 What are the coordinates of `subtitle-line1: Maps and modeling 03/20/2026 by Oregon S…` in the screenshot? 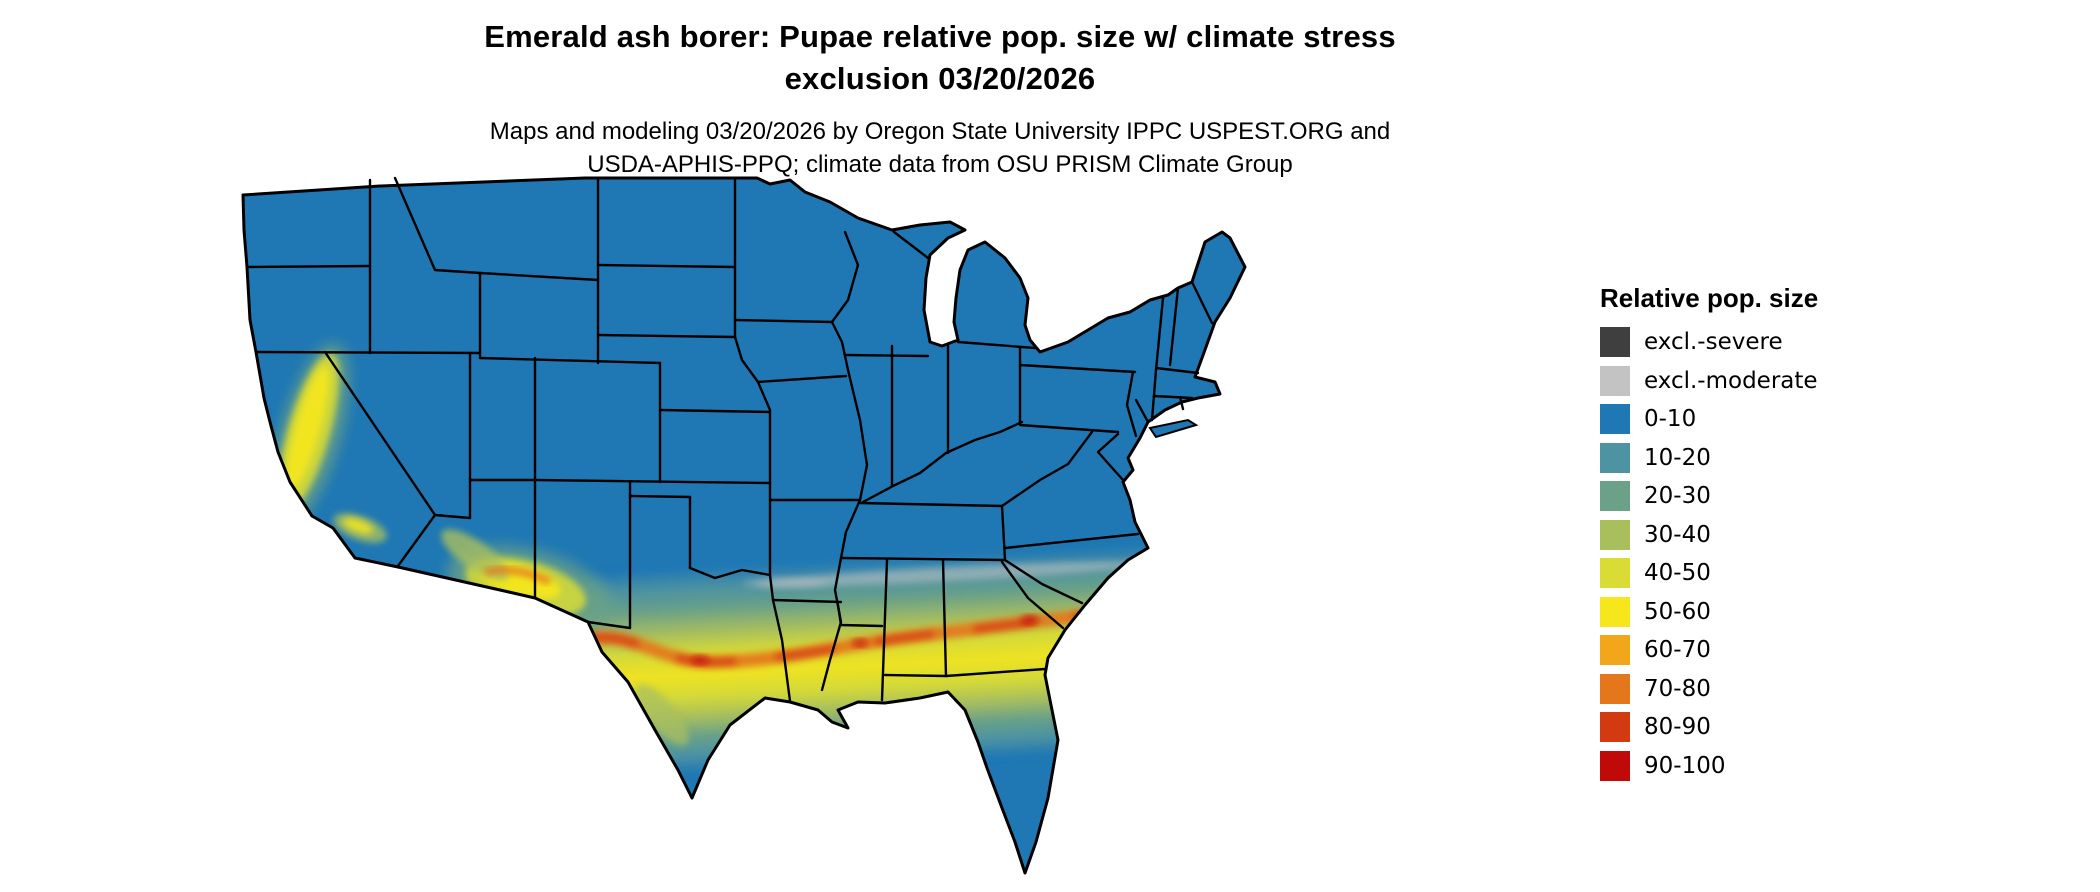 It's located at (940, 132).